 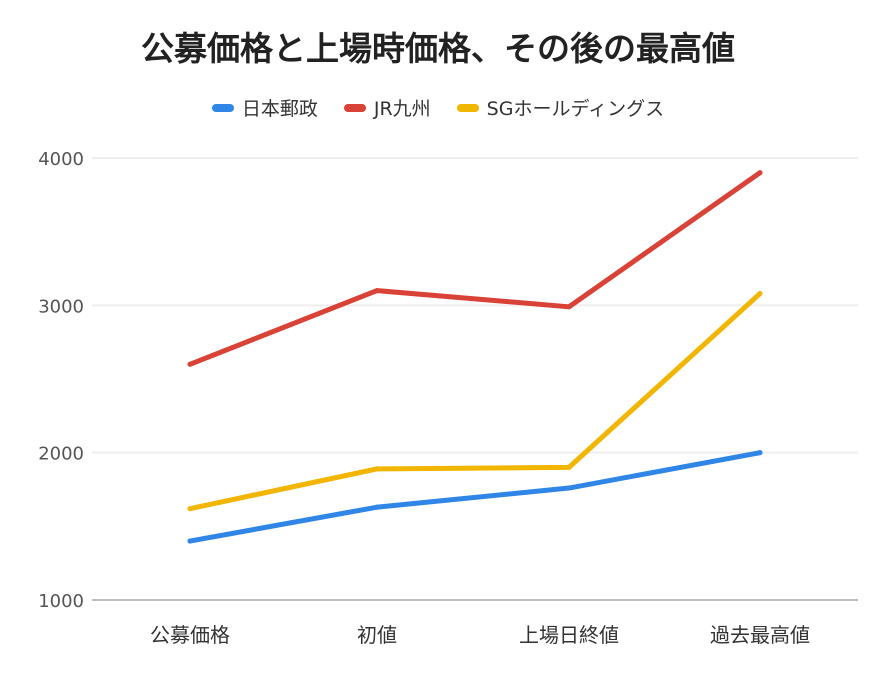 What do you see at coordinates (467, 107) in the screenshot?
I see `legend-swatch-sg-holdings` at bounding box center [467, 107].